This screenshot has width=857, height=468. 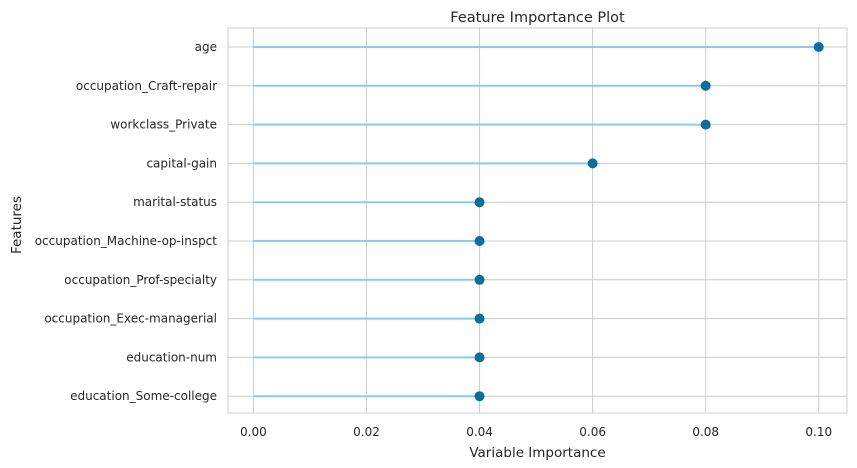 What do you see at coordinates (366, 432) in the screenshot?
I see `x-tick-label: 0.02` at bounding box center [366, 432].